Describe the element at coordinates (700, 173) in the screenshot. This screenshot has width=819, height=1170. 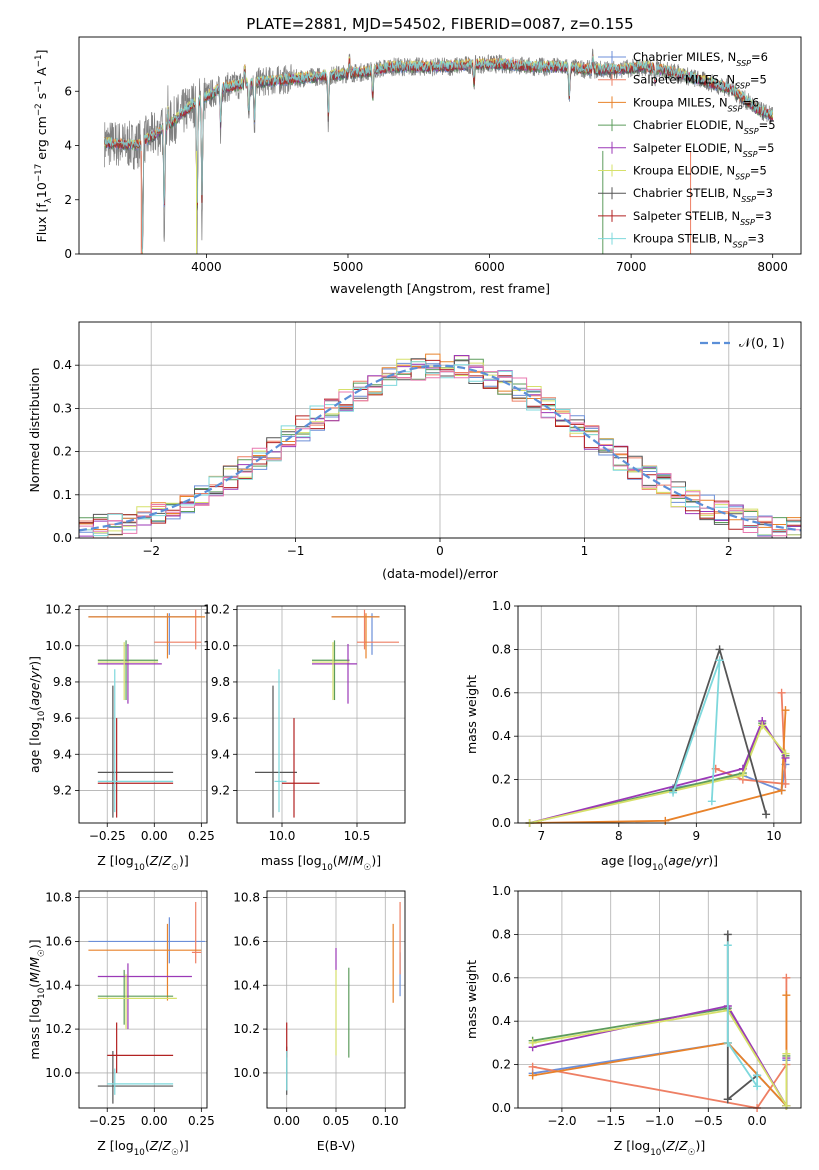
I see `legend-entry: Kroupa ELODIE, NSSP=5` at that location.